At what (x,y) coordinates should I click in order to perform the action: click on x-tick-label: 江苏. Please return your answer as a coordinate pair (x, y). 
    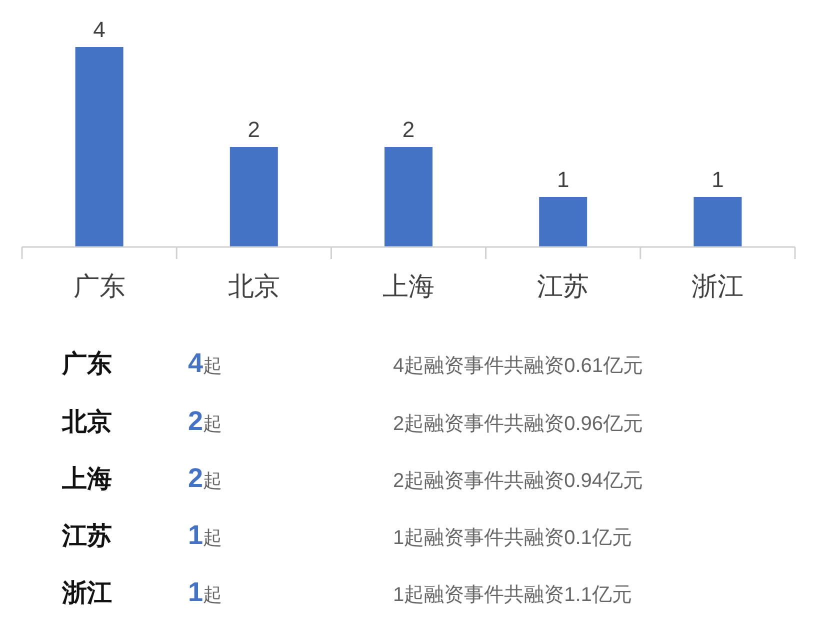
    Looking at the image, I should click on (563, 286).